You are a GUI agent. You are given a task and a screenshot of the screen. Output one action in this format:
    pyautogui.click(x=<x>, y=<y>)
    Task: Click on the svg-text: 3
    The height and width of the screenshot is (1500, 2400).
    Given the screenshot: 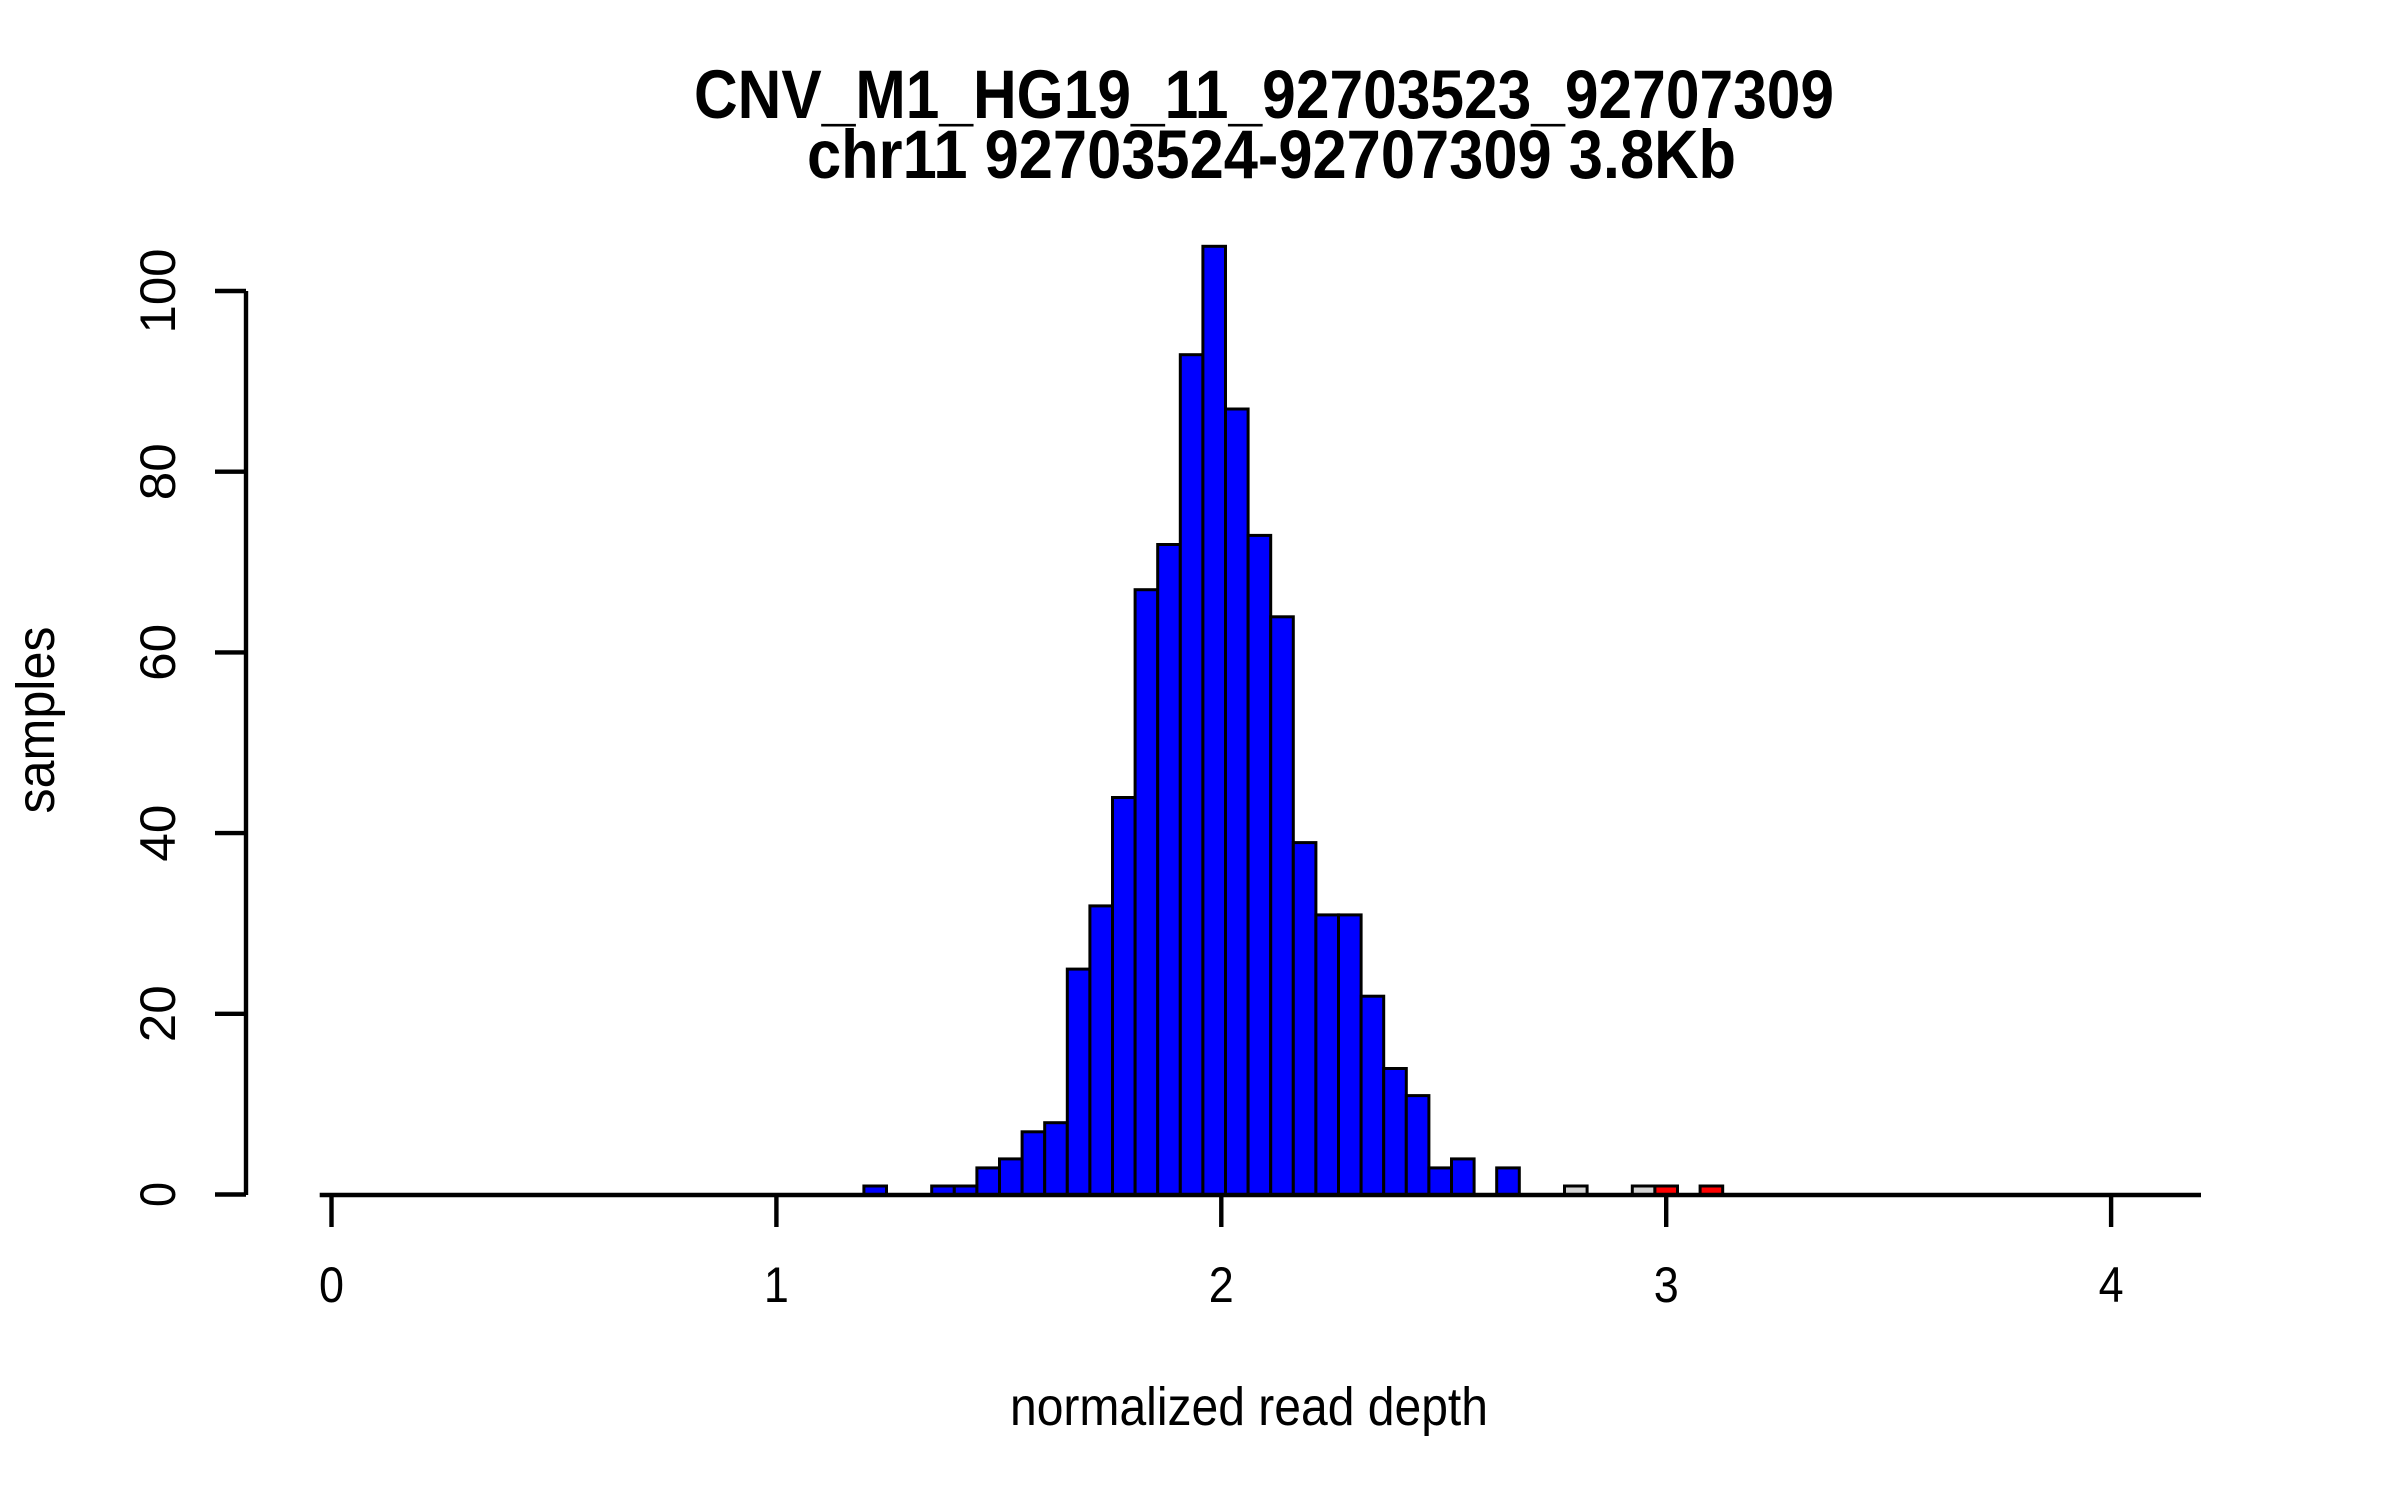 What is the action you would take?
    pyautogui.click(x=1666, y=1285)
    